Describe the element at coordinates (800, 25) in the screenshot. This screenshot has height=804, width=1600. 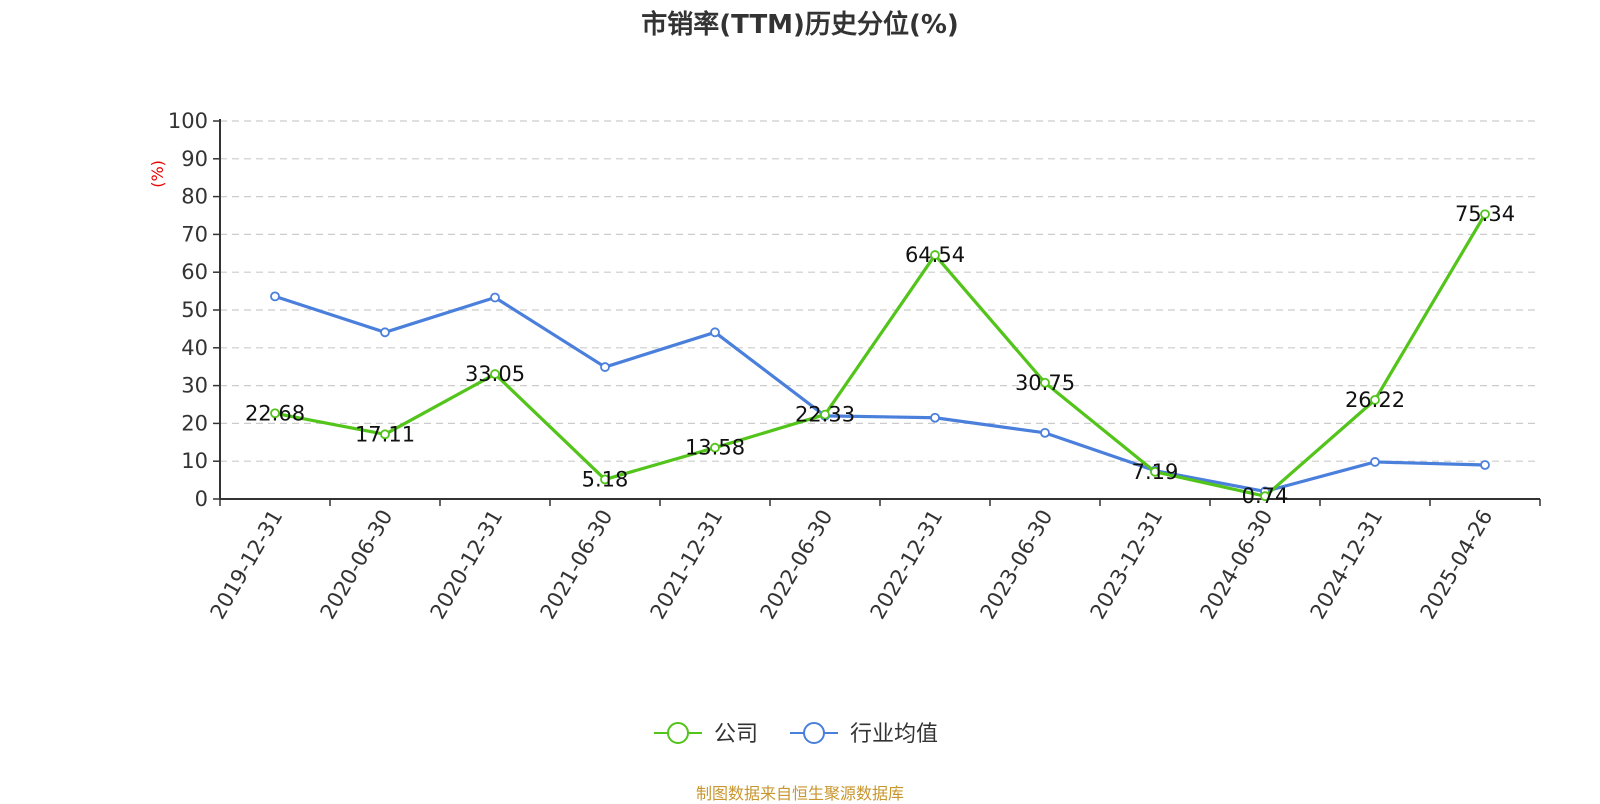
I see `chart-title: 市销率(TTM)历史分位(%)` at that location.